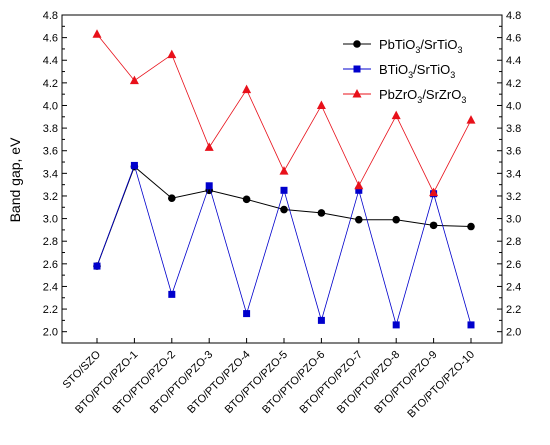  I want to click on legend-label: PbTiO3/SrTiO3, so click(420, 46).